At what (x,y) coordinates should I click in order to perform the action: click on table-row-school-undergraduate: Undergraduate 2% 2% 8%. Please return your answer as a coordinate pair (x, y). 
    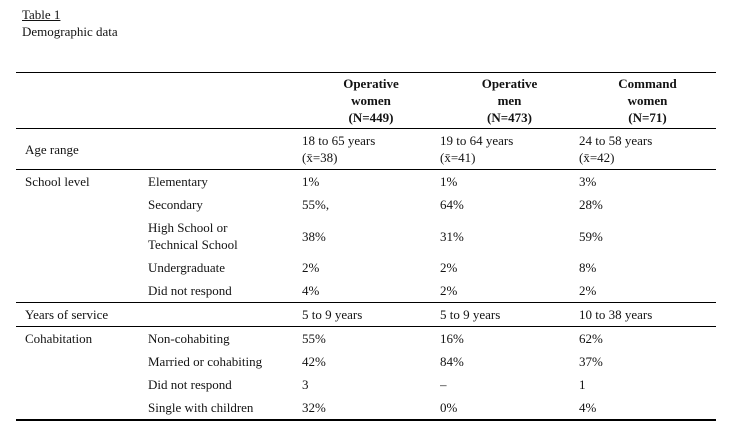
    Looking at the image, I should click on (366, 267).